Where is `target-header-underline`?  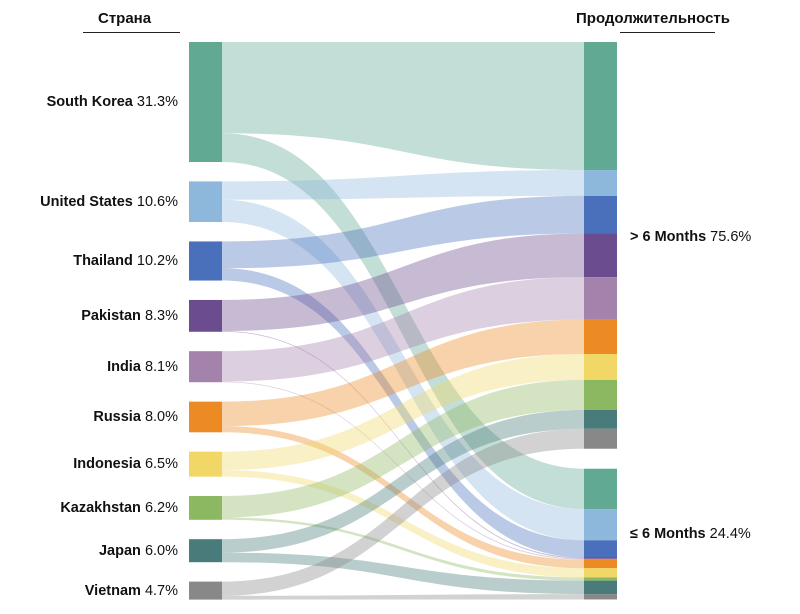
target-header-underline is located at coordinates (667, 32).